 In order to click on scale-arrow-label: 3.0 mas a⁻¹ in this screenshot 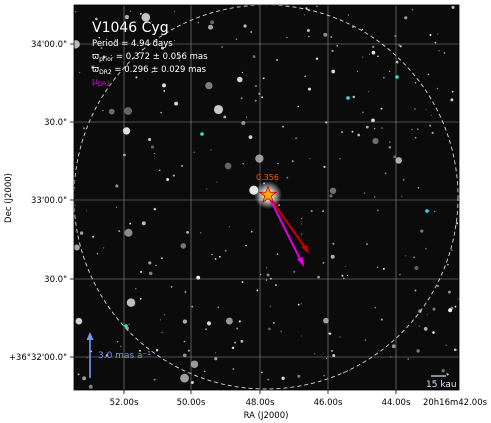, I will do `click(124, 356)`.